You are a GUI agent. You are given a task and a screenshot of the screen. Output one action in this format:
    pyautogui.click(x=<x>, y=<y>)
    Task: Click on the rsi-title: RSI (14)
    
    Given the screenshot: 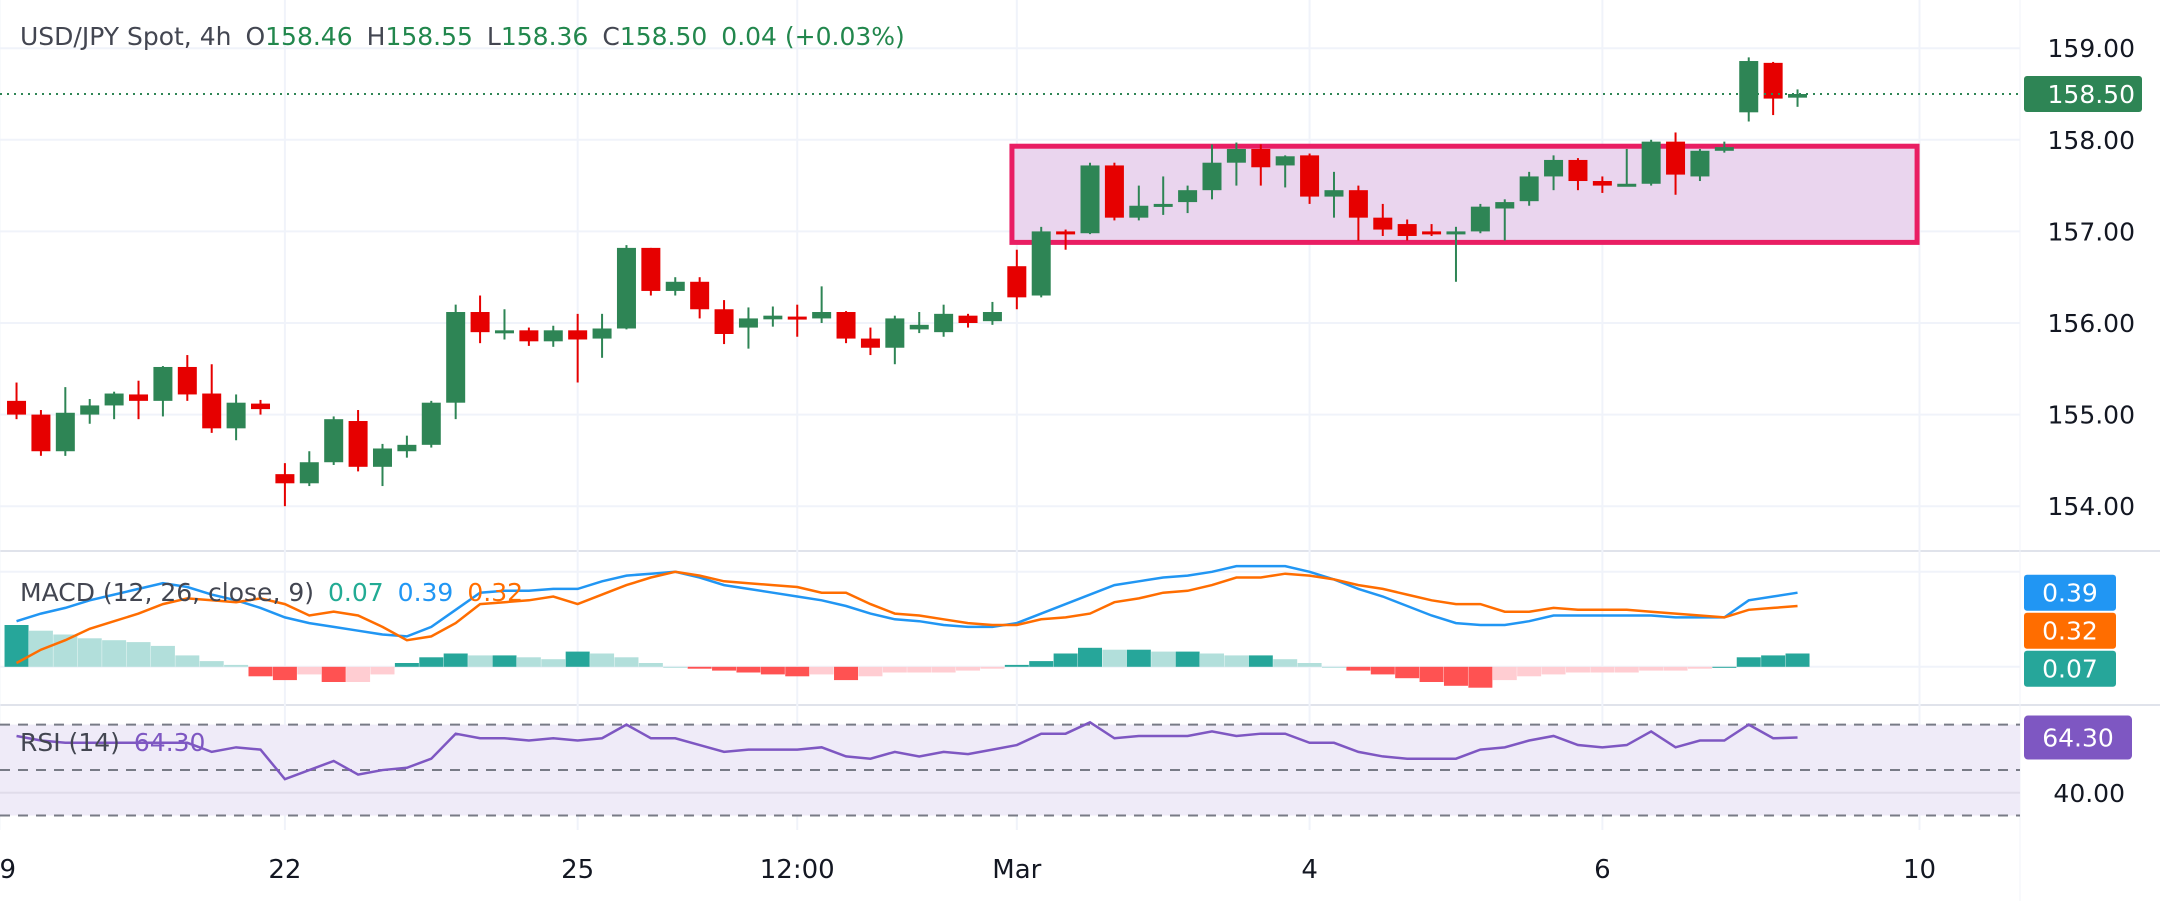 What is the action you would take?
    pyautogui.click(x=70, y=742)
    